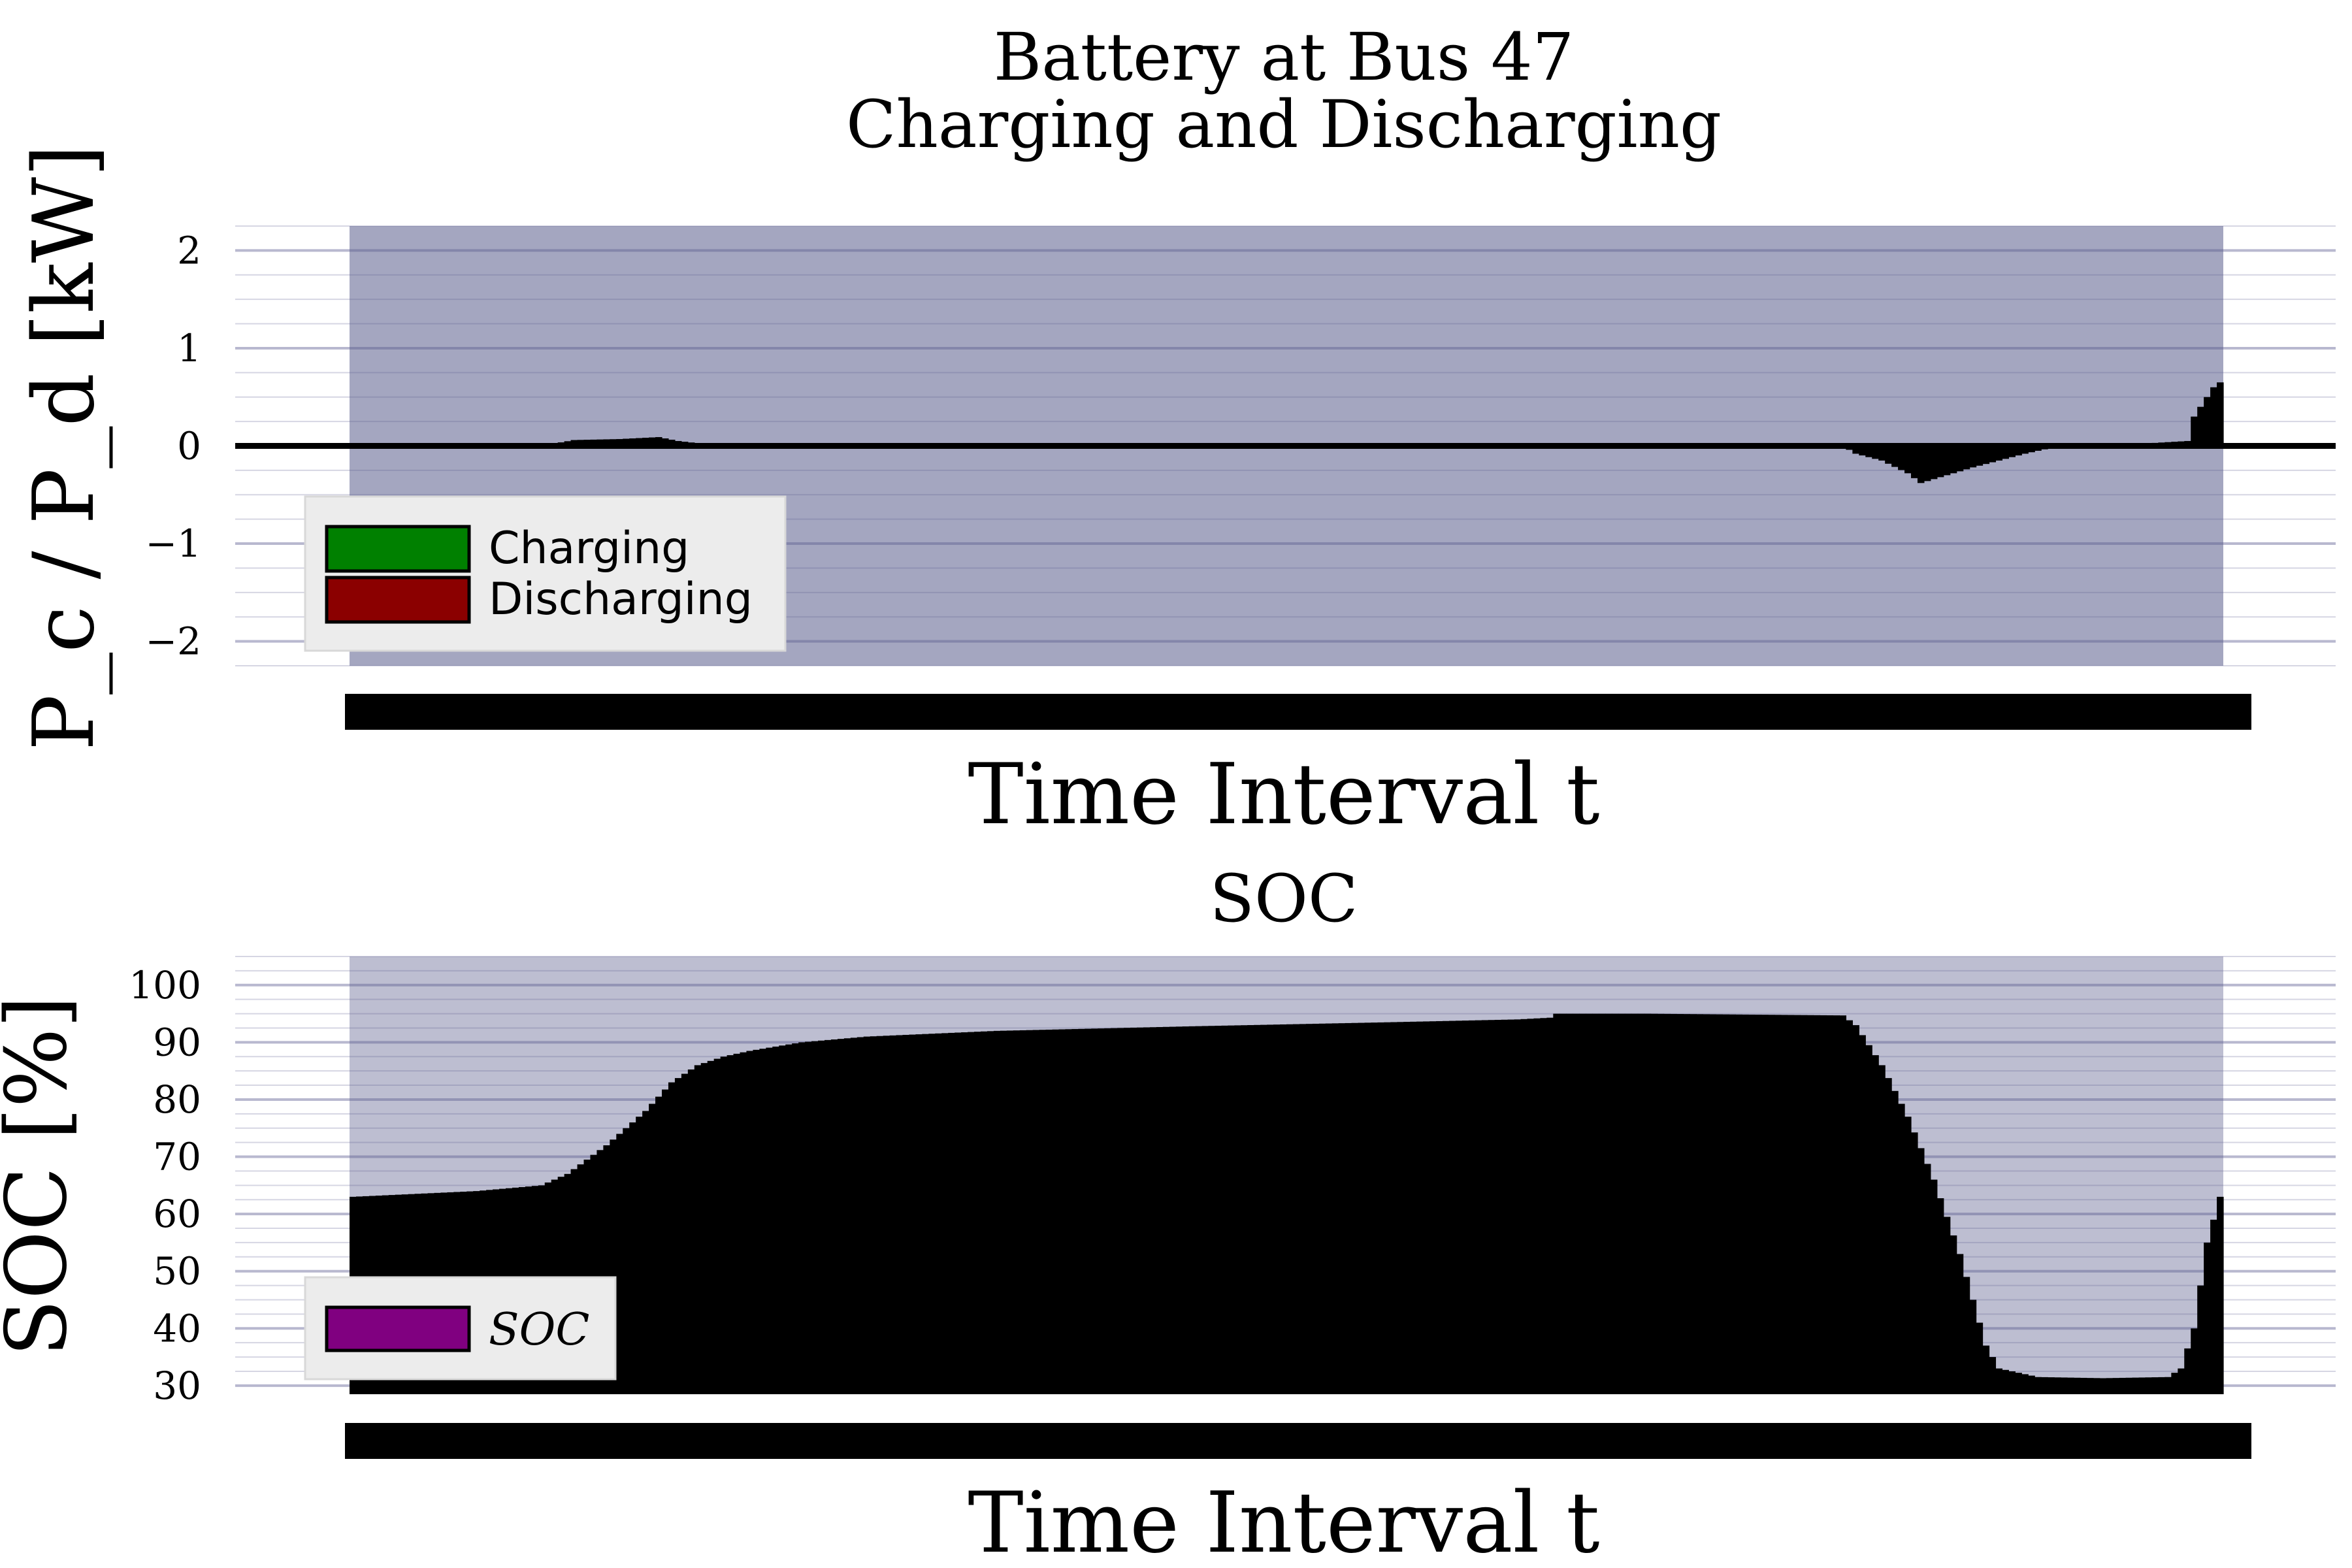  What do you see at coordinates (398, 1328) in the screenshot?
I see `legend-swatch-soc` at bounding box center [398, 1328].